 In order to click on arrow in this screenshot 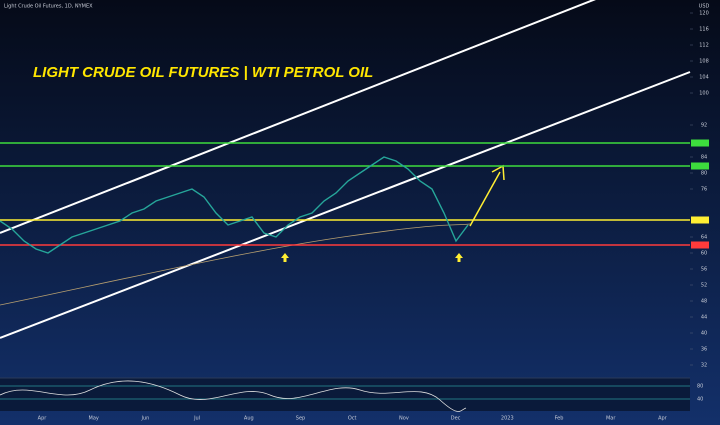, I will do `click(485, 199)`.